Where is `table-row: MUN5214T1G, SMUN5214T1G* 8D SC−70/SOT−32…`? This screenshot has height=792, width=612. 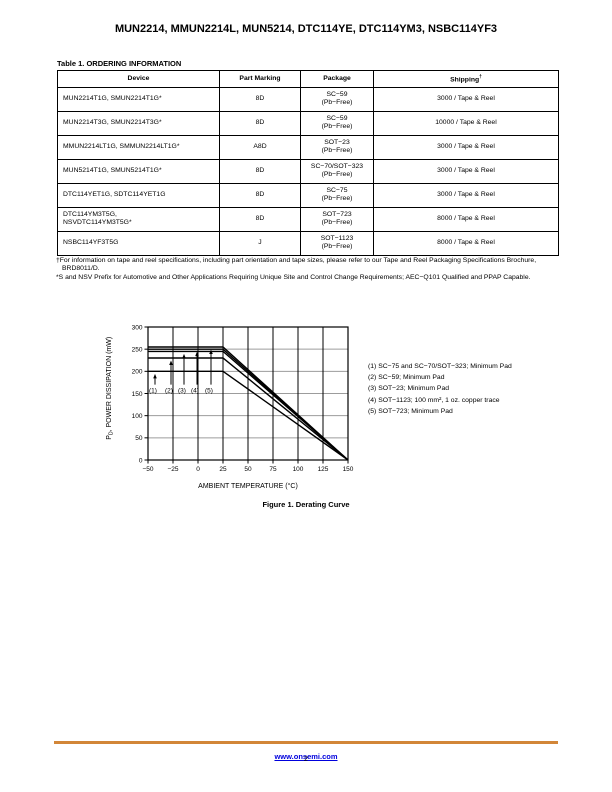 table-row: MUN5214T1G, SMUN5214T1G* 8D SC−70/SOT−32… is located at coordinates (308, 171).